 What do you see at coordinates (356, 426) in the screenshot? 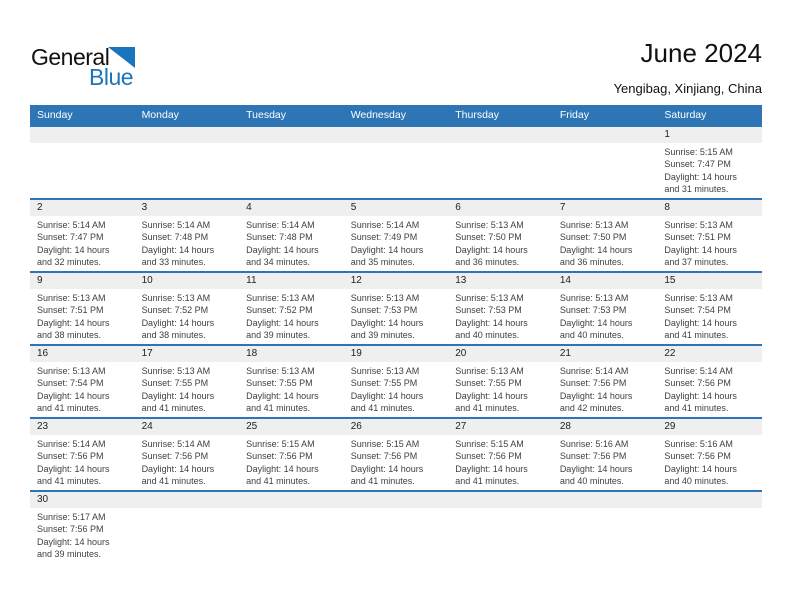
I see `day-number-26: 26` at bounding box center [356, 426].